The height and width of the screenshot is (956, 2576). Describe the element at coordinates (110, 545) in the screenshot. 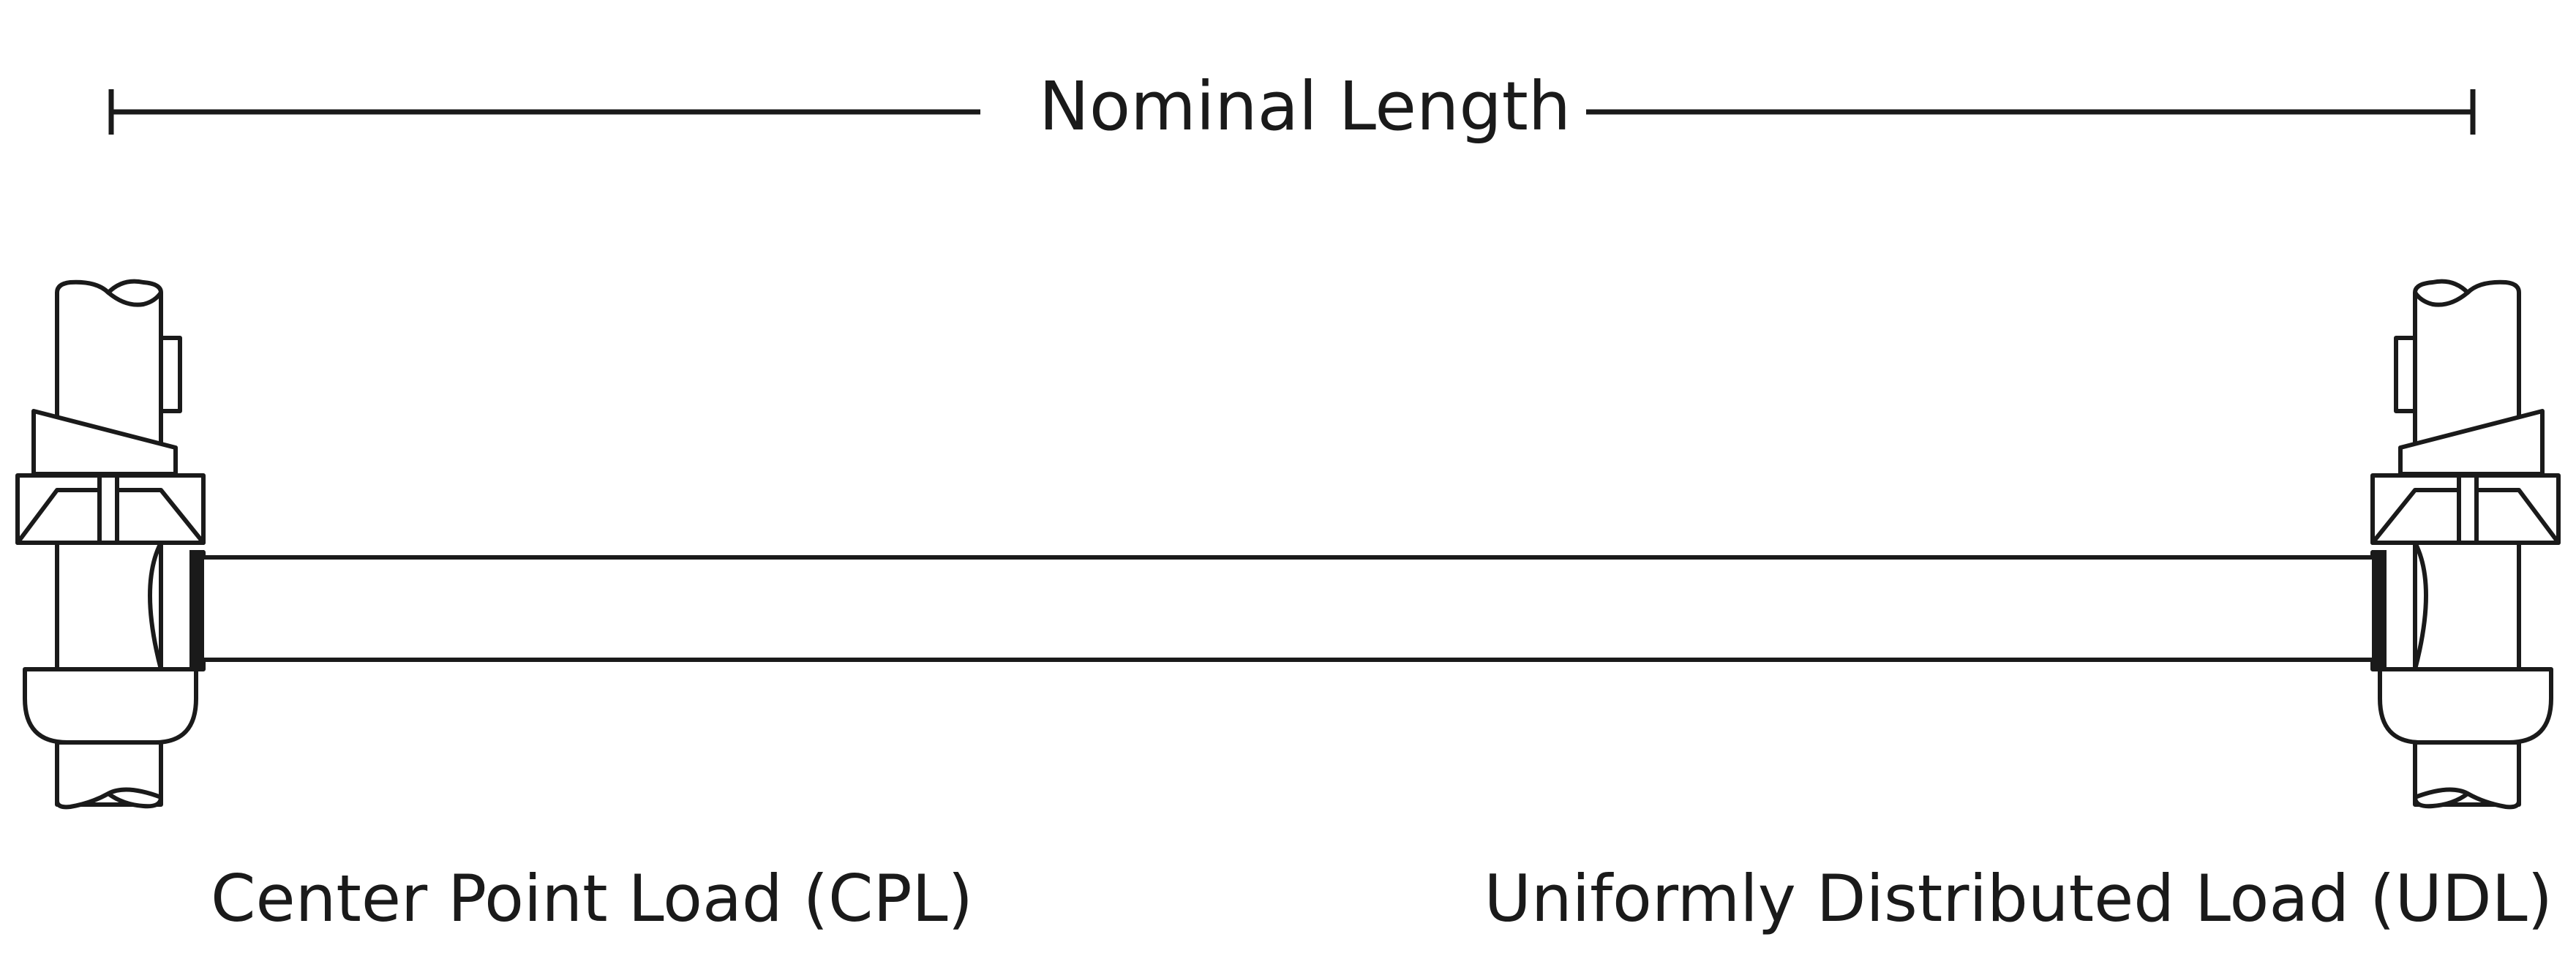

I see `left-standard` at that location.